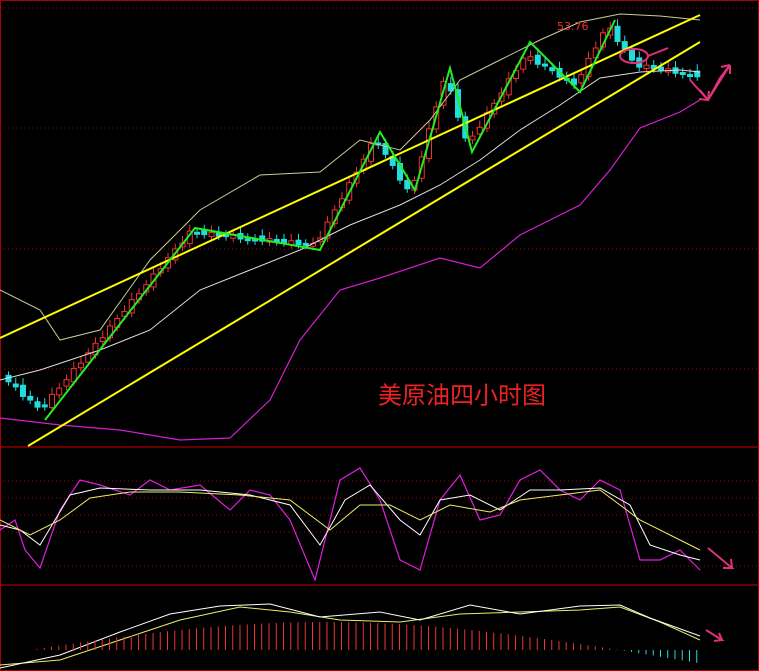  What do you see at coordinates (573, 26) in the screenshot?
I see `price-annotation: 53.76` at bounding box center [573, 26].